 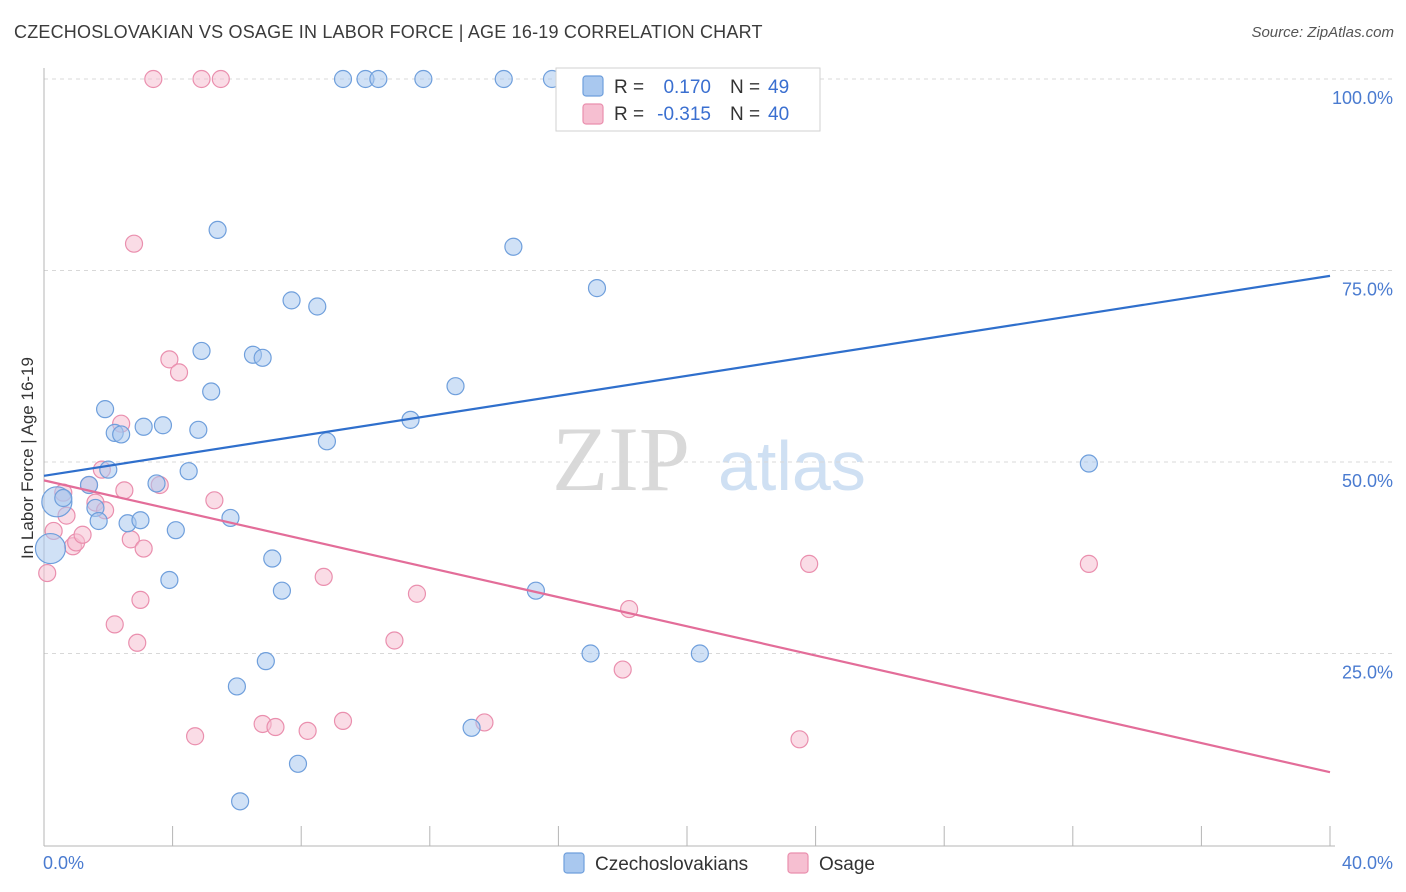 I want to click on stats-legend: R = 0.170 N = 49 R = -0.315 N = 40, so click(x=688, y=99).